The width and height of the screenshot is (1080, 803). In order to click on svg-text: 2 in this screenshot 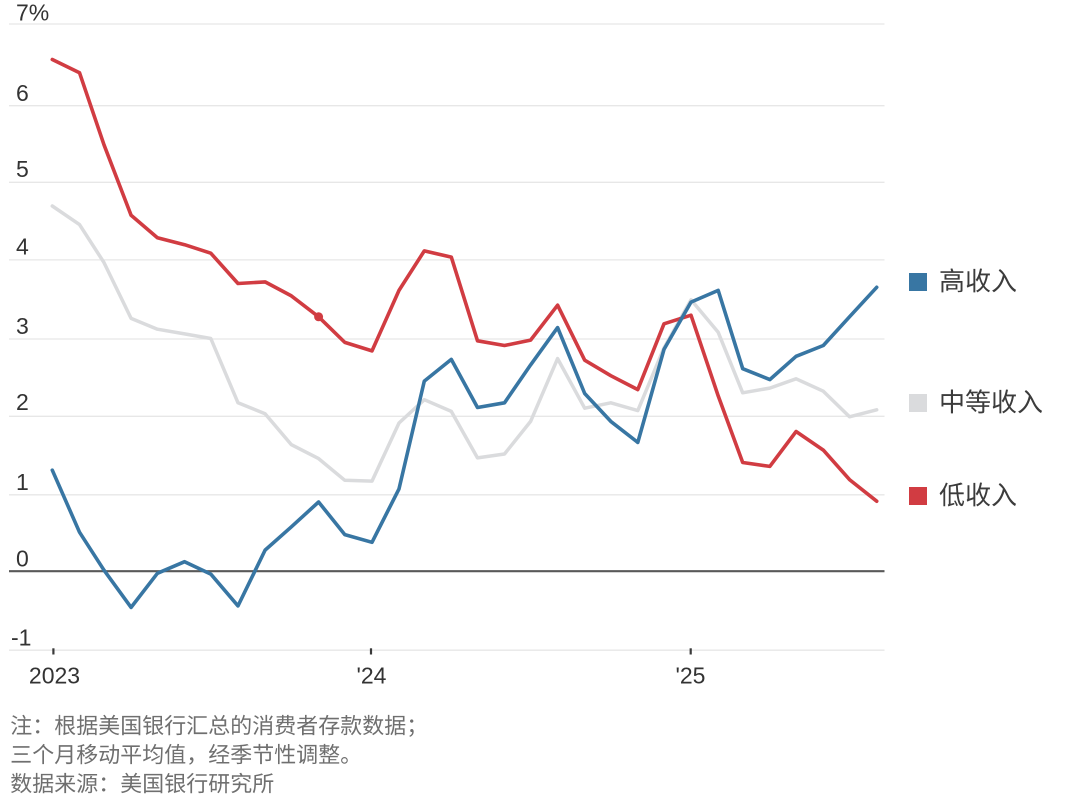, I will do `click(22, 402)`.